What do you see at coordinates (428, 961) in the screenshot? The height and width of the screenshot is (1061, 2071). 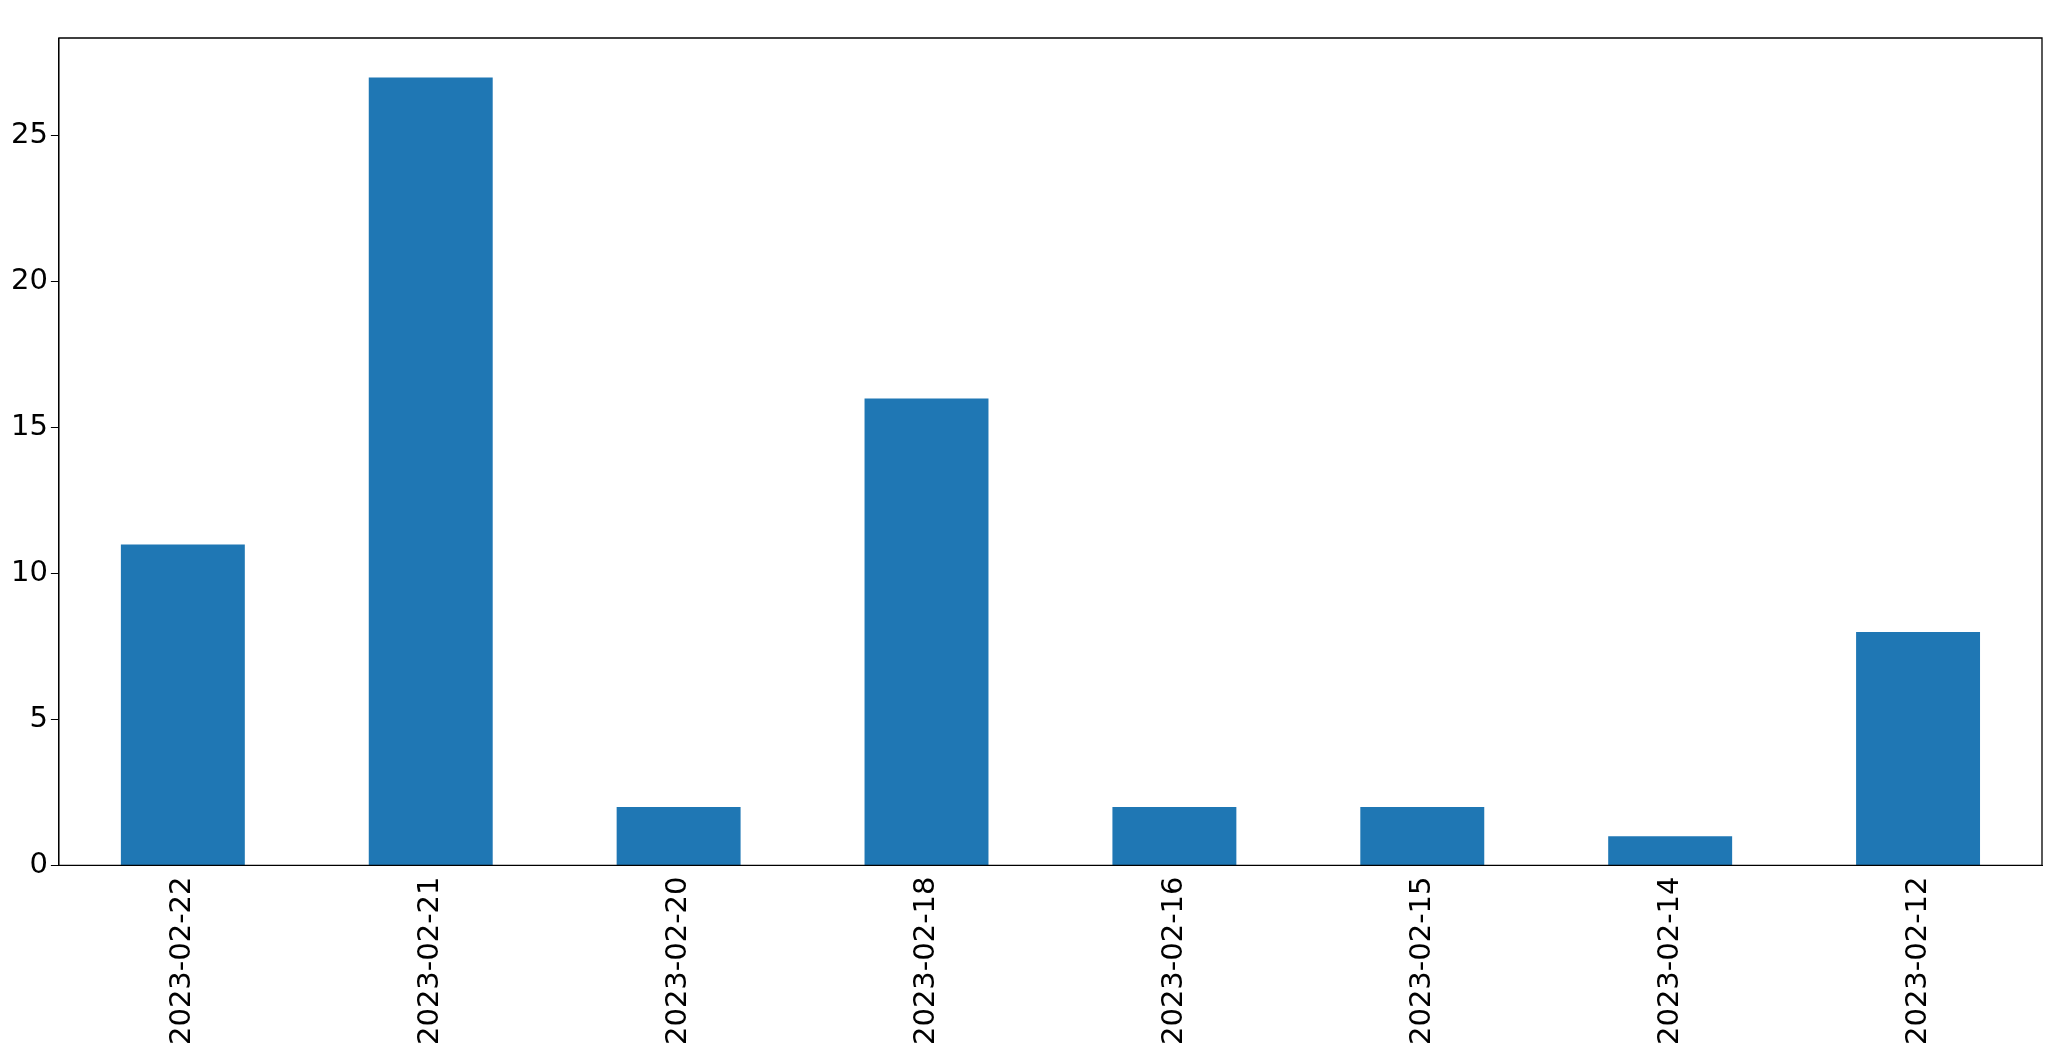 I see `x-tick-label: 2023-02-21` at bounding box center [428, 961].